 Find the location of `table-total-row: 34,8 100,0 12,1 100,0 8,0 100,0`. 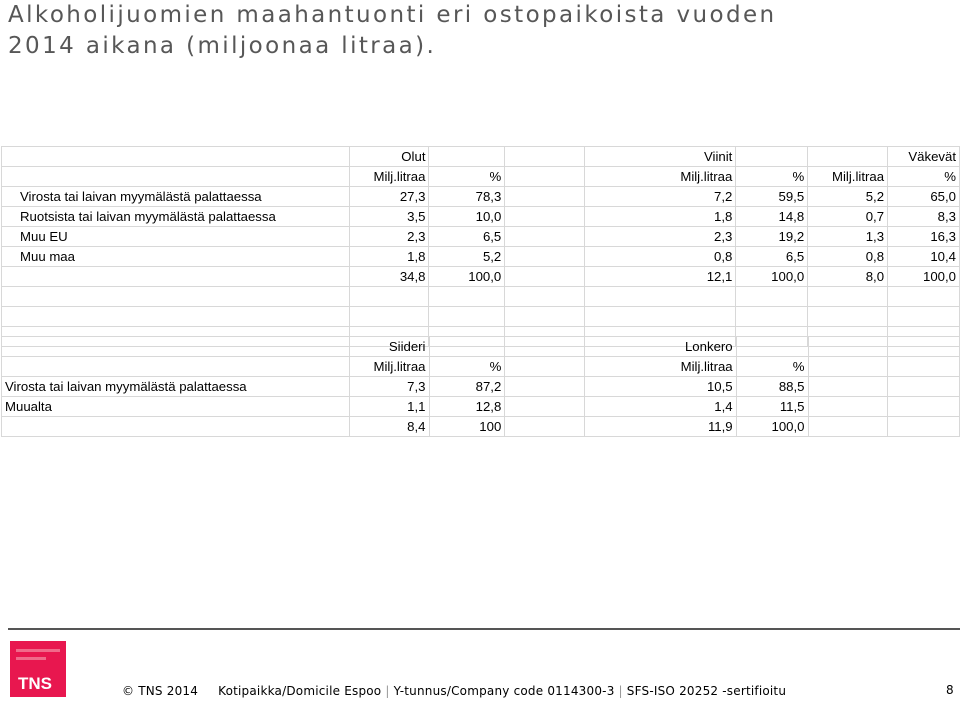

table-total-row: 34,8 100,0 12,1 100,0 8,0 100,0 is located at coordinates (480, 276).